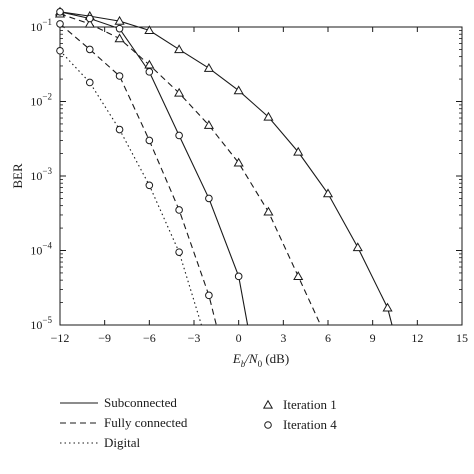  Describe the element at coordinates (41, 323) in the screenshot. I see `y-tick-label: 10⁻⁵` at that location.